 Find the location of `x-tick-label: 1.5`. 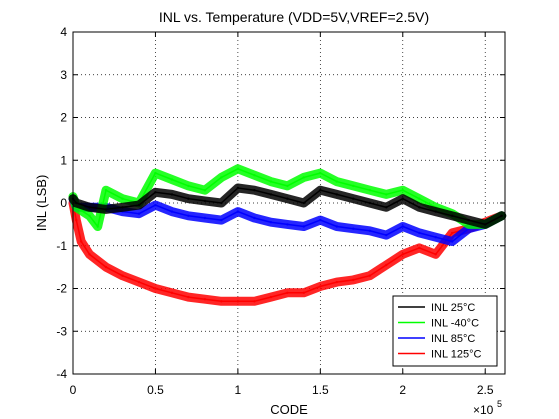

x-tick-label: 1.5 is located at coordinates (320, 390).